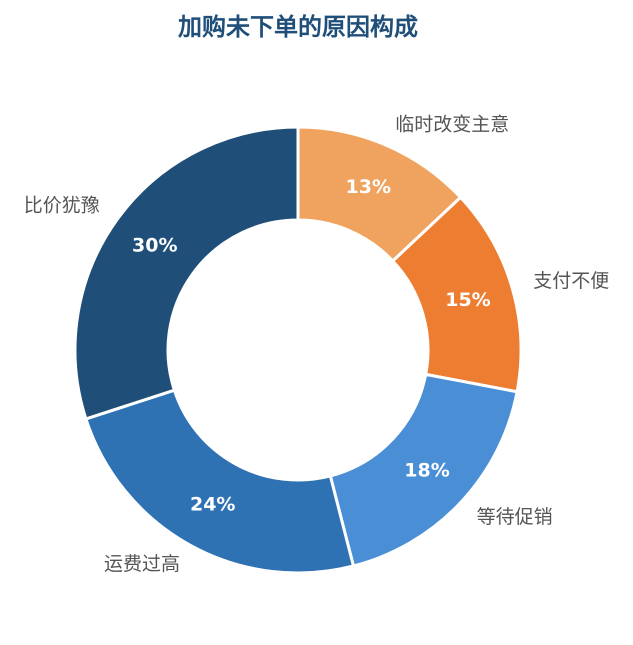 This screenshot has height=645, width=633. Describe the element at coordinates (467, 300) in the screenshot. I see `value-label: 15%` at that location.